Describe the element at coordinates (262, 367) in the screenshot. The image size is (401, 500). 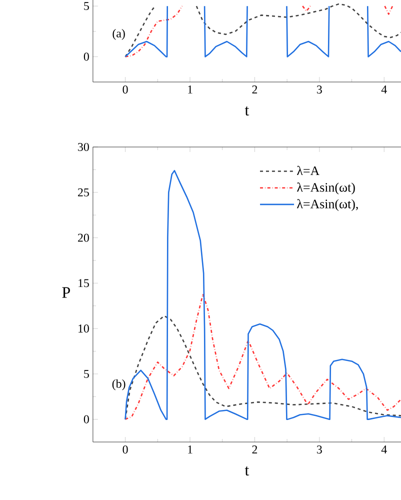
I see `line-series` at that location.